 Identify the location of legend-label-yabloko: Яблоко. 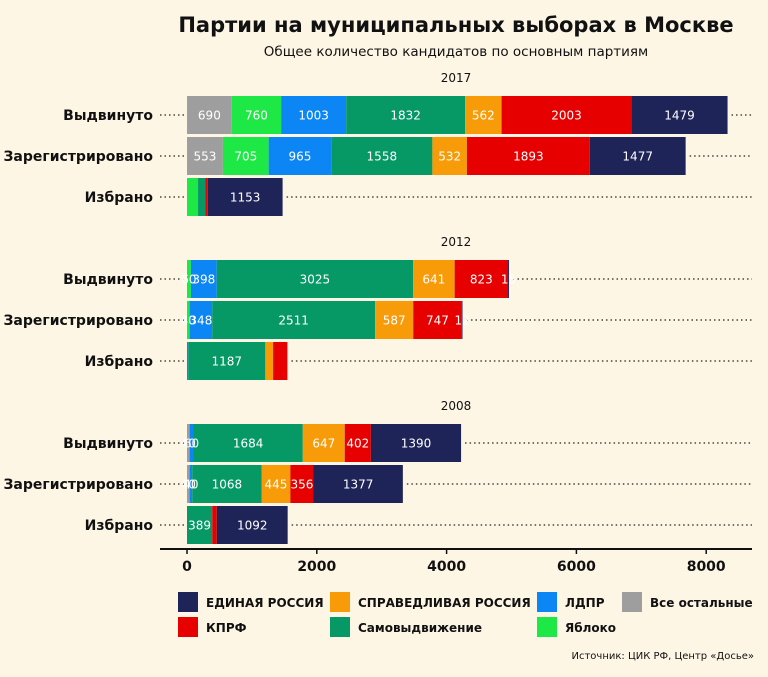
(590, 628).